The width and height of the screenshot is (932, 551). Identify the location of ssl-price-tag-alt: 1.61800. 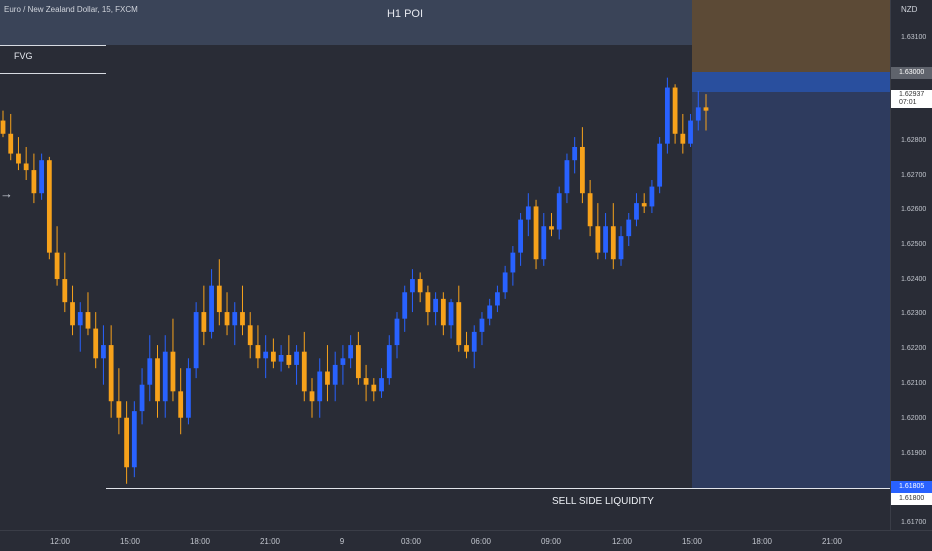
(911, 499).